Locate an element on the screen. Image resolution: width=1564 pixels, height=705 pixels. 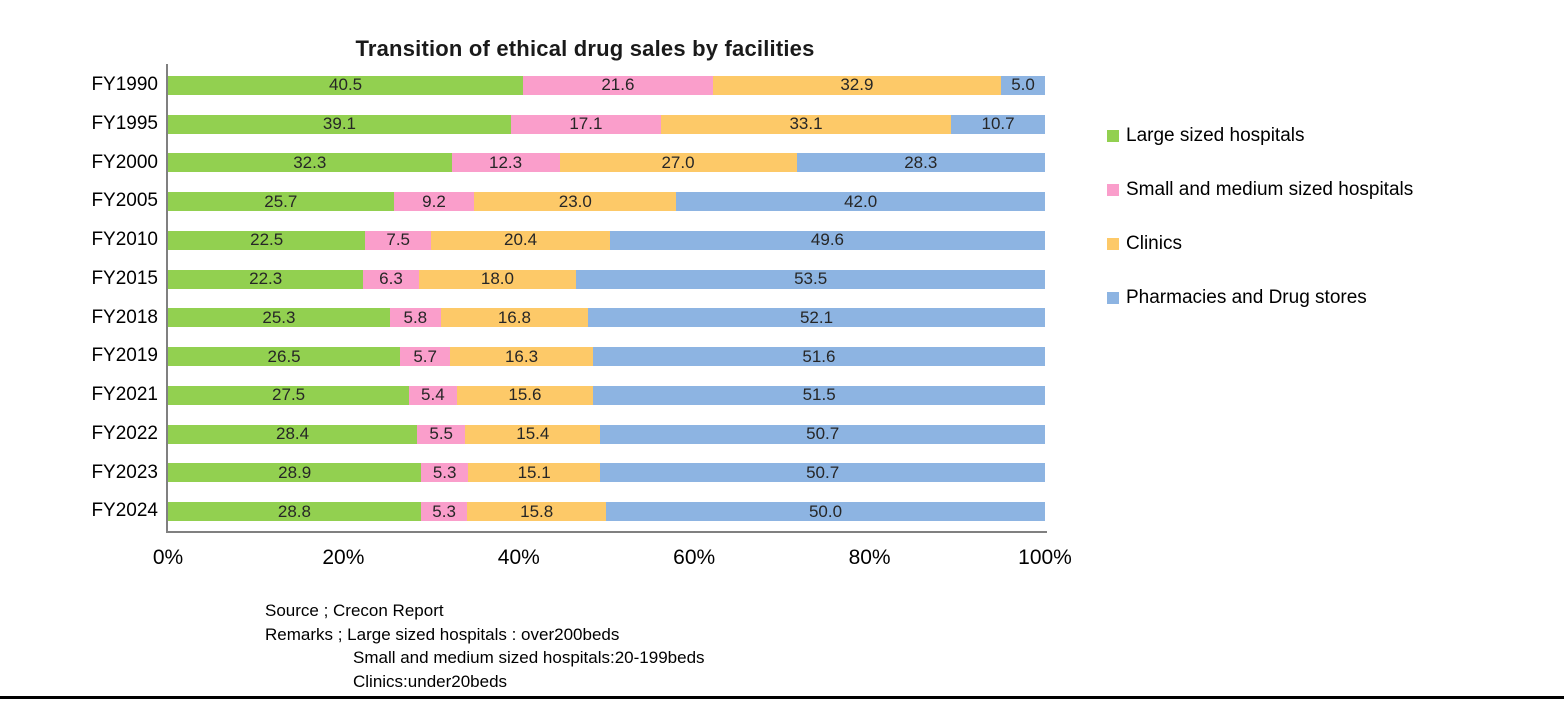
bar-value-label: 23.0 is located at coordinates (575, 201).